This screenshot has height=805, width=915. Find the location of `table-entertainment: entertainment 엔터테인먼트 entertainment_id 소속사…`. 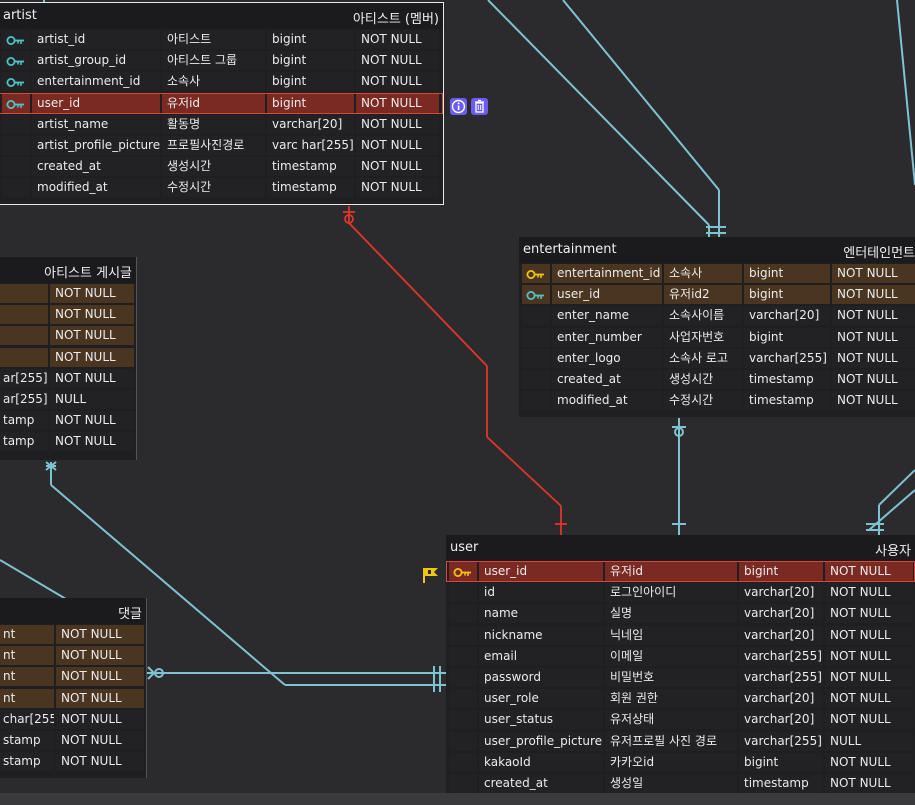

table-entertainment: entertainment 엔터테인먼트 entertainment_id 소속사… is located at coordinates (717, 327).